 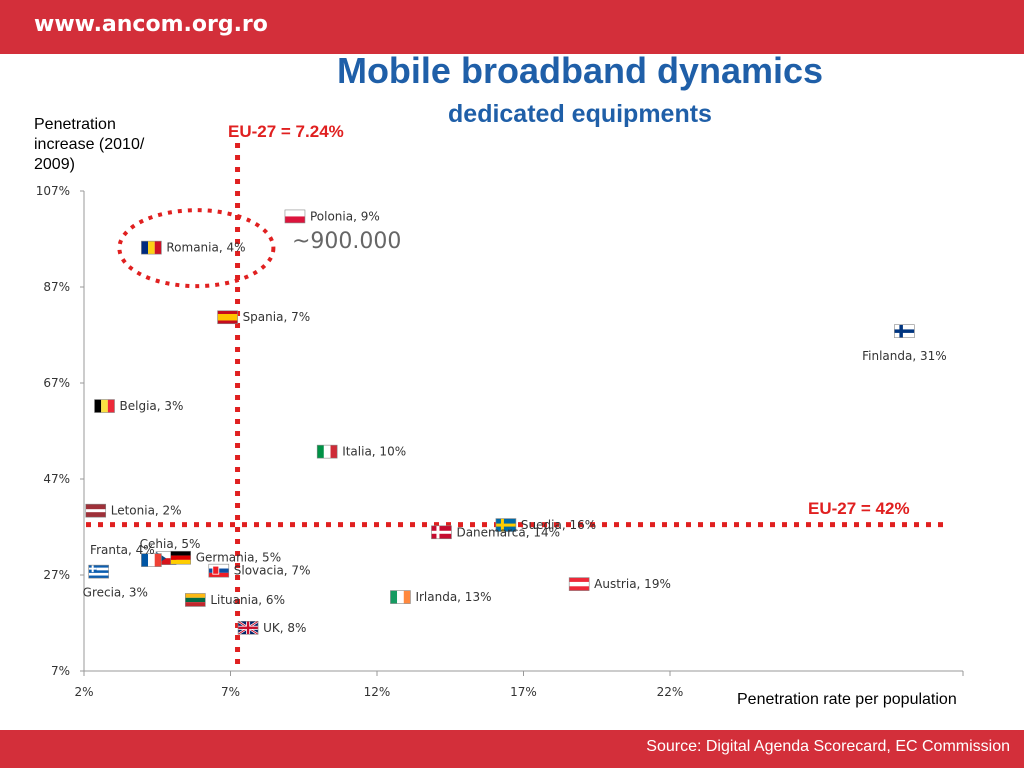 What do you see at coordinates (295, 216) in the screenshot?
I see `poland-flag-icon` at bounding box center [295, 216].